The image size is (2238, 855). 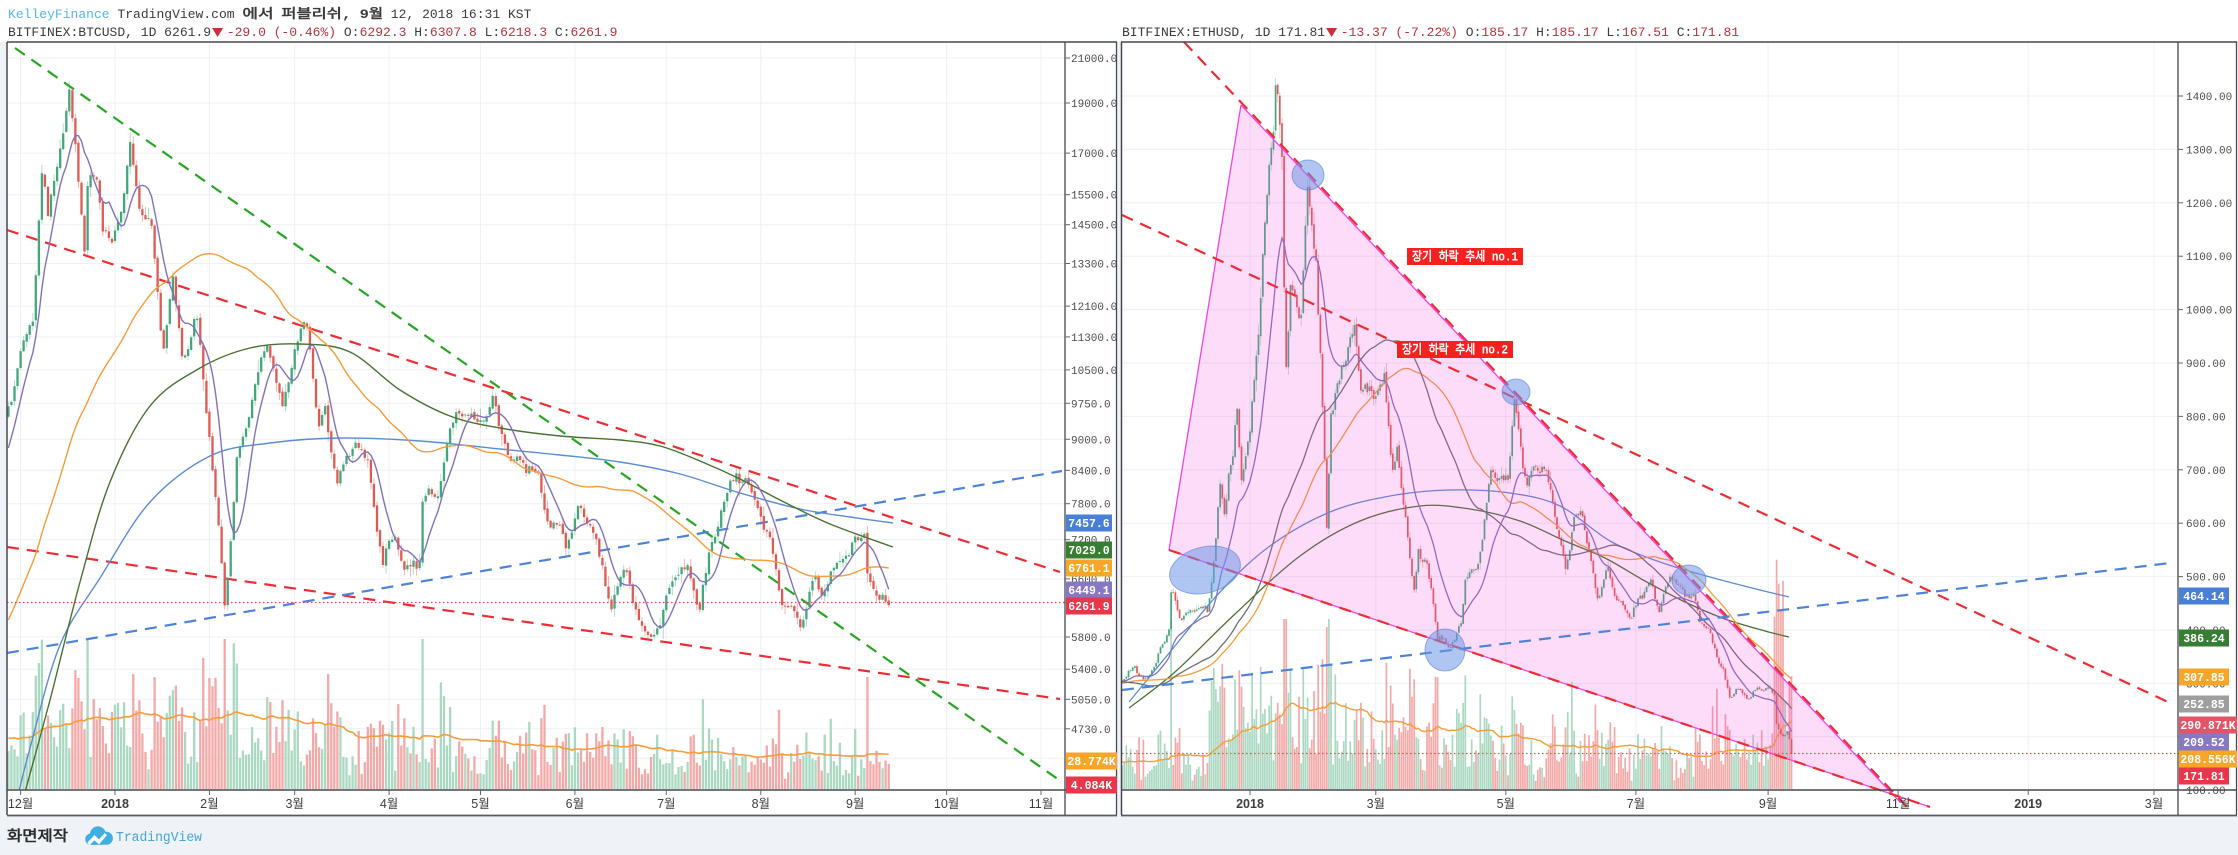 What do you see at coordinates (1094, 266) in the screenshot?
I see `svg-text: 13300.0` at bounding box center [1094, 266].